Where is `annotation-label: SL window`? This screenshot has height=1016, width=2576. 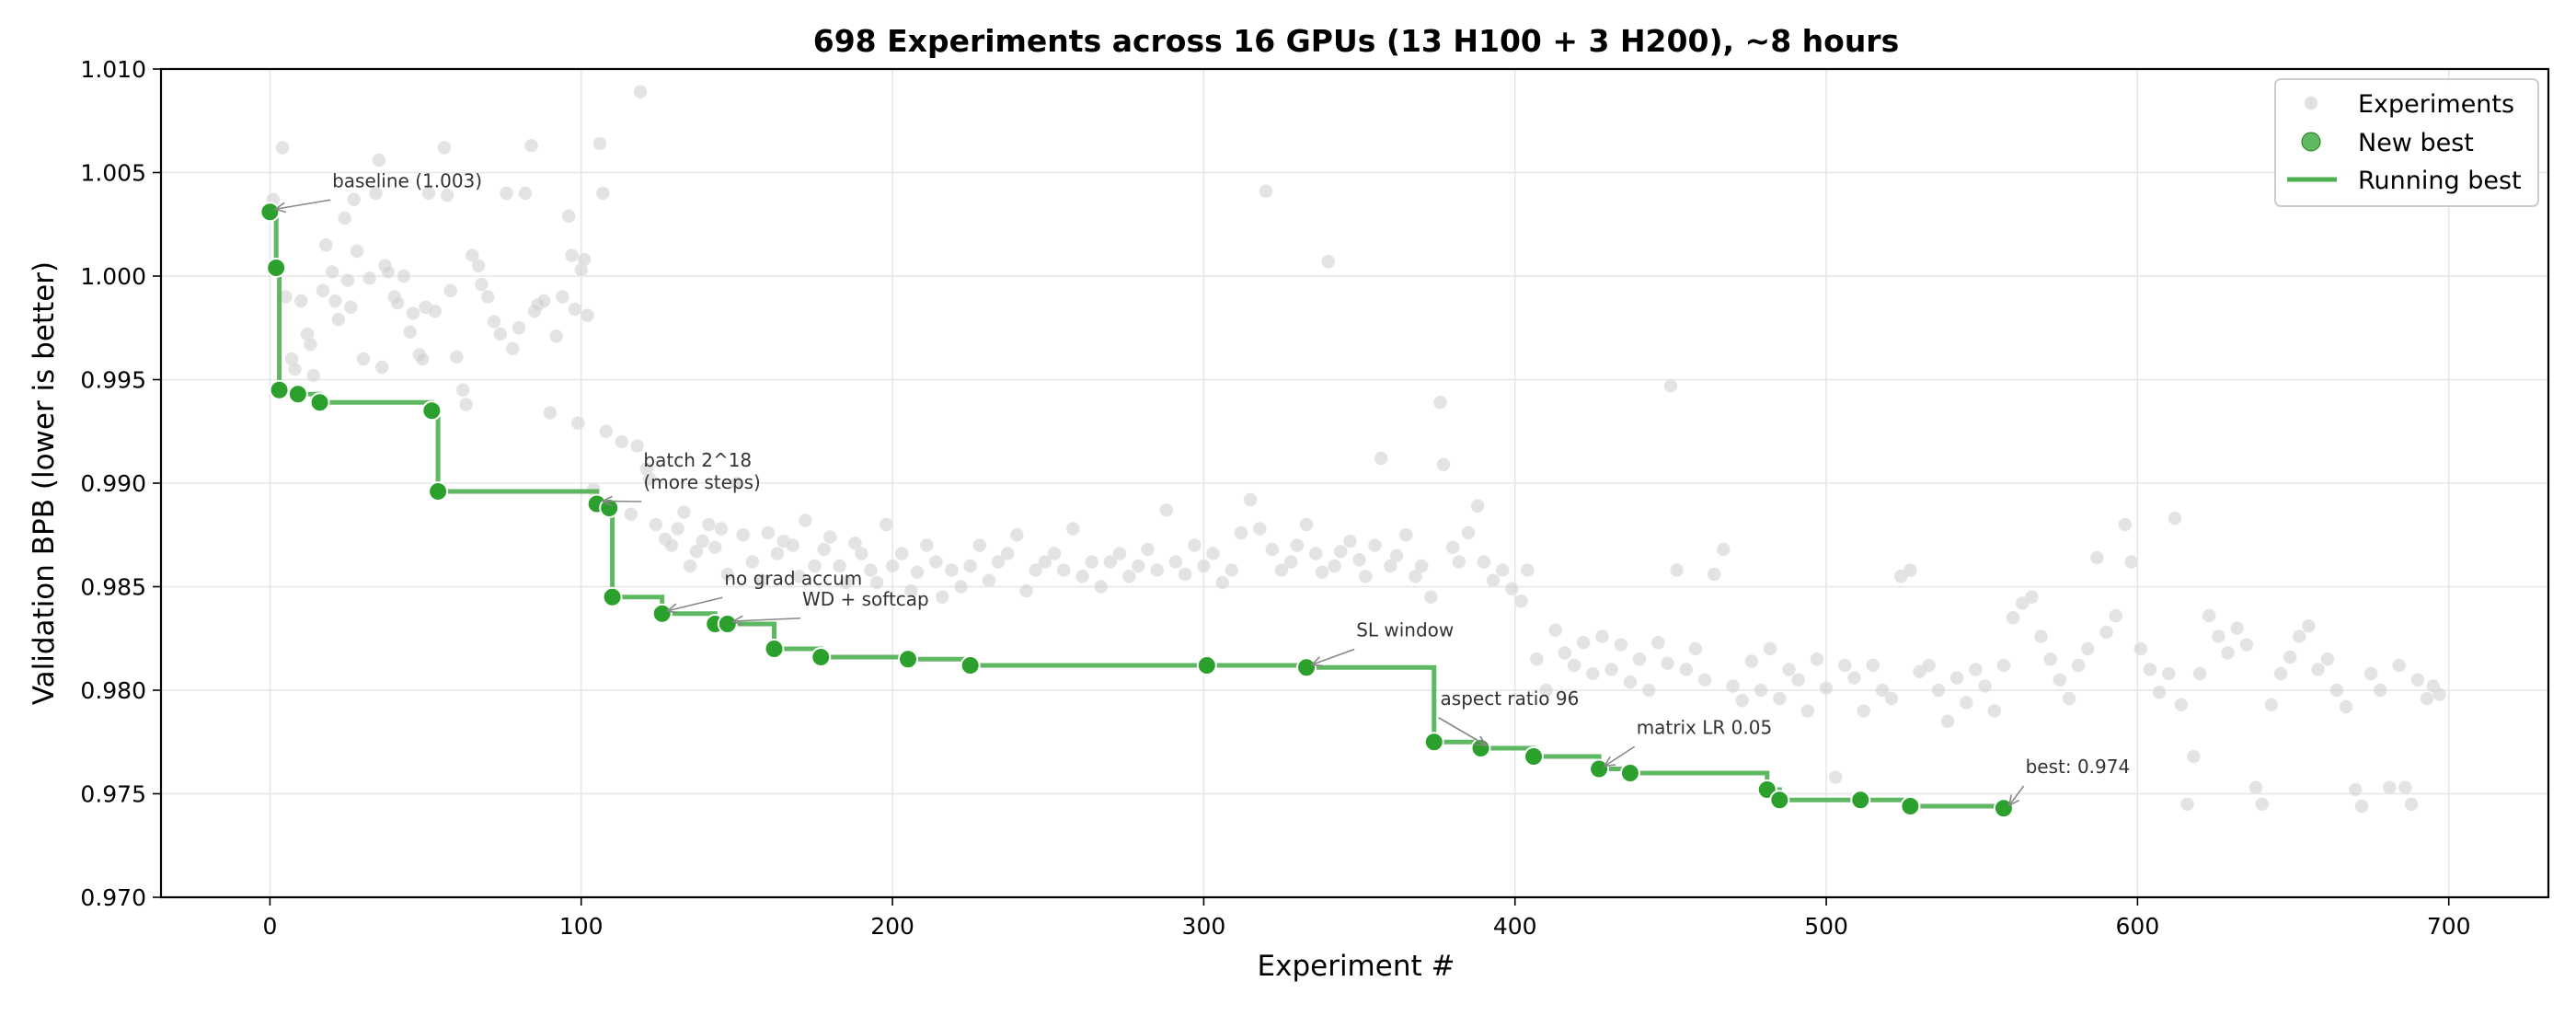
annotation-label: SL window is located at coordinates (1405, 630).